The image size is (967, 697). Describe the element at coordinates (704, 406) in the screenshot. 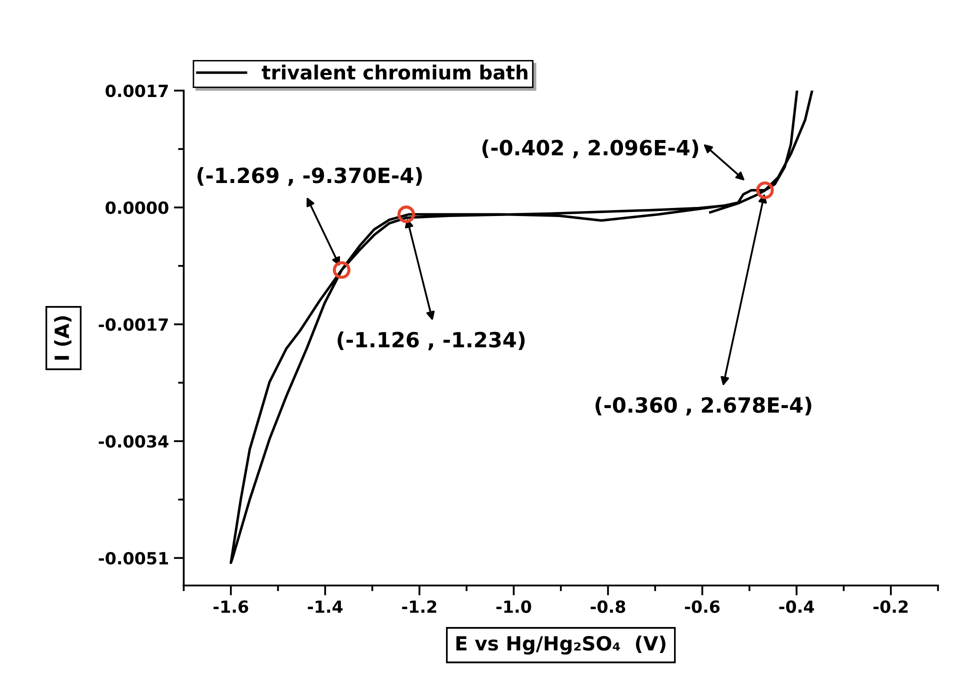

I see `annotation: (-0.360 , 2.678E-4)` at that location.